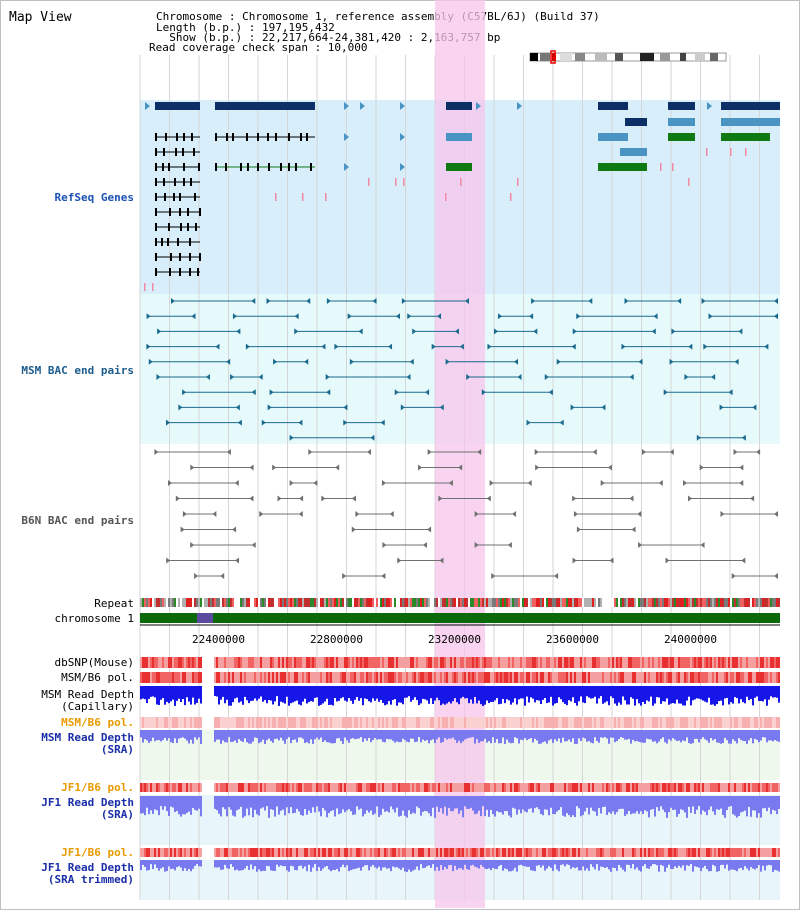  What do you see at coordinates (94, 197) in the screenshot?
I see `track-label-refseq: RefSeq Genes` at bounding box center [94, 197].